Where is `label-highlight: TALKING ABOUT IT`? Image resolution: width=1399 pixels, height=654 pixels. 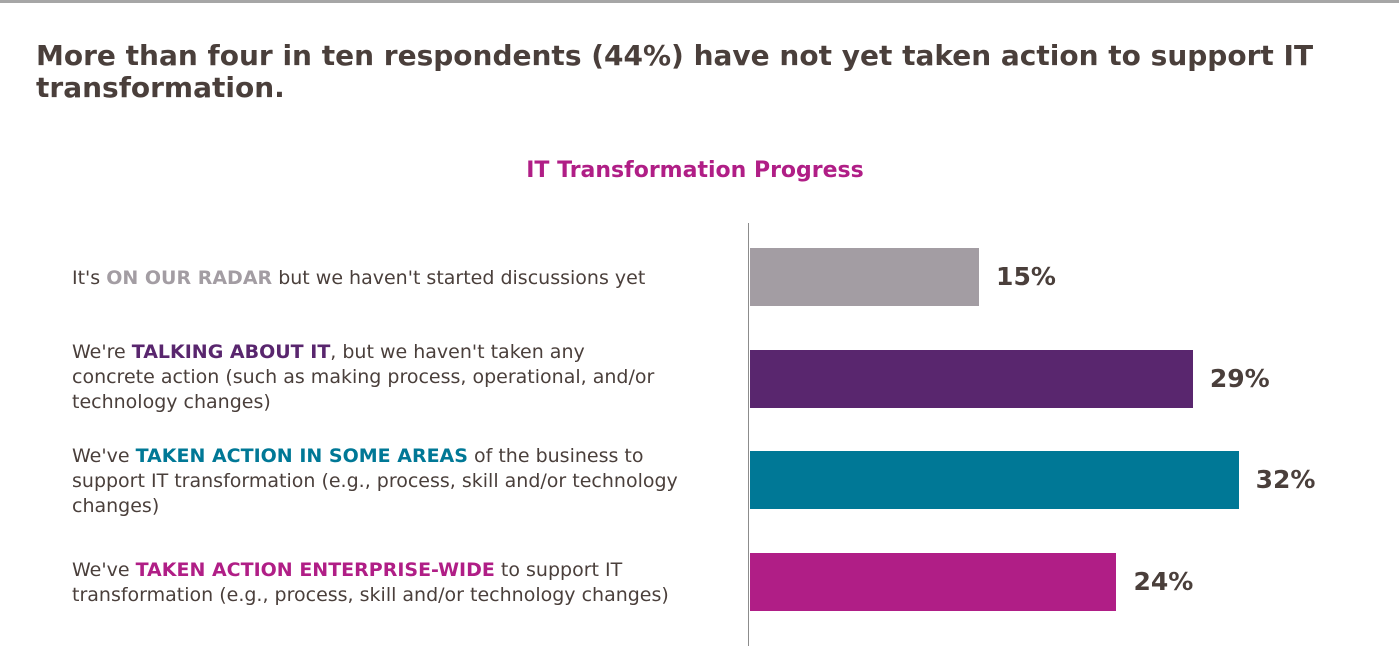 label-highlight: TALKING ABOUT IT is located at coordinates (231, 352).